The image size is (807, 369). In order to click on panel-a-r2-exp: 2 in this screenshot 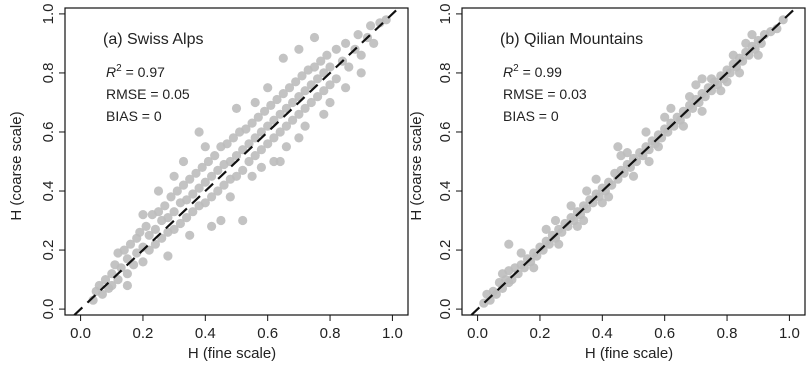, I will do `click(119, 68)`.